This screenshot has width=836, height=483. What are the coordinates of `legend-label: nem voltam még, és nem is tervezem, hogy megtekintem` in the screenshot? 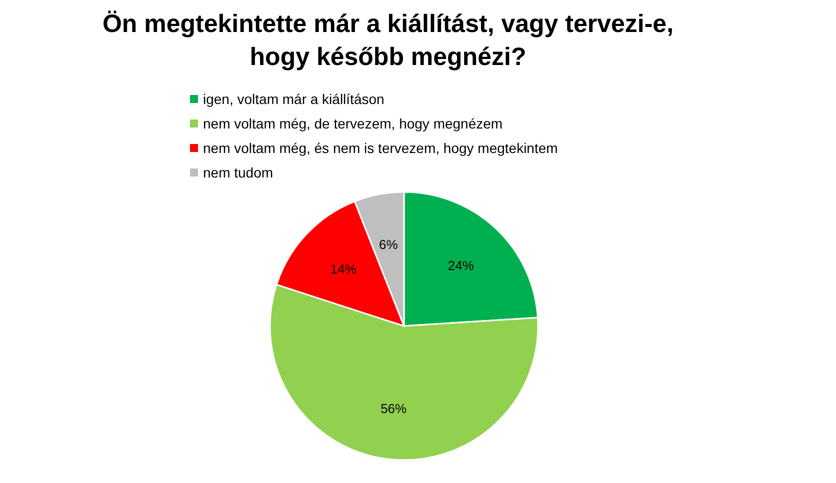 It's located at (380, 148).